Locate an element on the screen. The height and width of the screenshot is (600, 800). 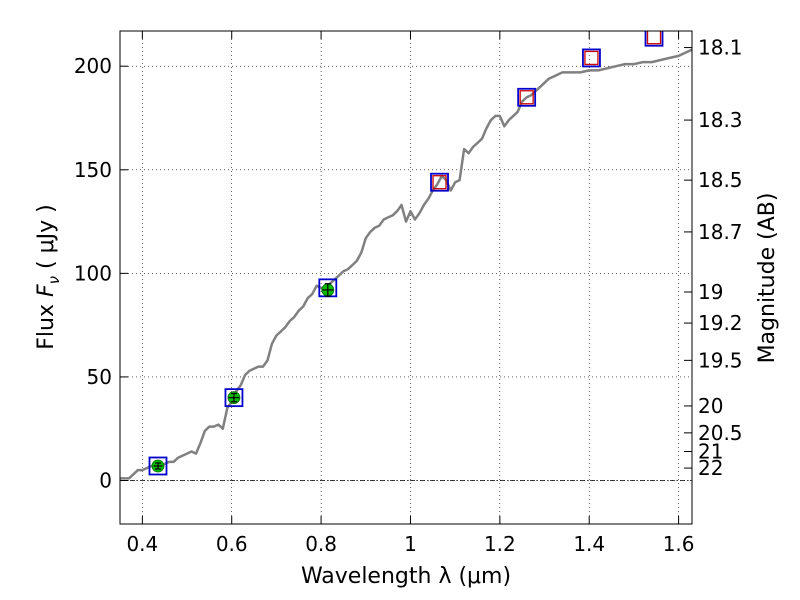
y-axis-label-variable: F is located at coordinates (46, 290).